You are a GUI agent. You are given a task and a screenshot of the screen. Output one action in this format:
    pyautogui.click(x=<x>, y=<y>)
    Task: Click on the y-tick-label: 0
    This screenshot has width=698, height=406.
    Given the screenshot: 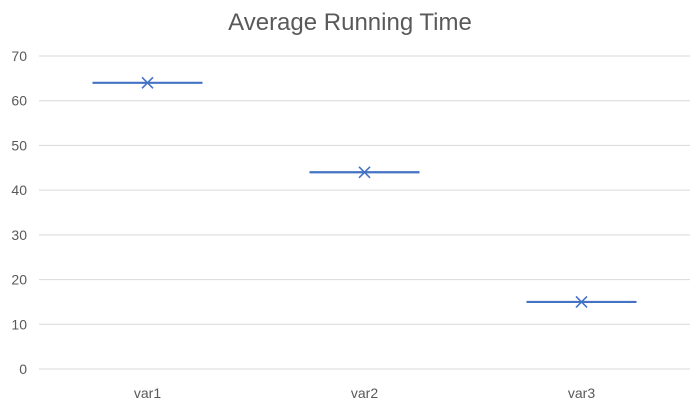 What is the action you would take?
    pyautogui.click(x=23, y=369)
    